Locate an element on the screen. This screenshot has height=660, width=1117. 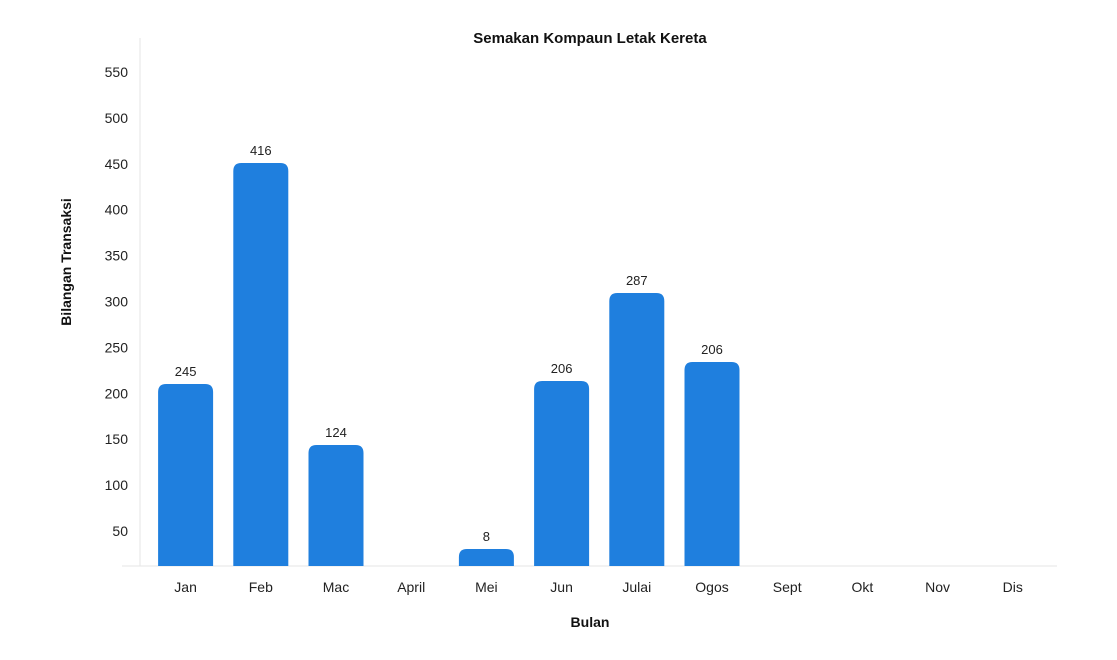
bar-mac is located at coordinates (336, 505).